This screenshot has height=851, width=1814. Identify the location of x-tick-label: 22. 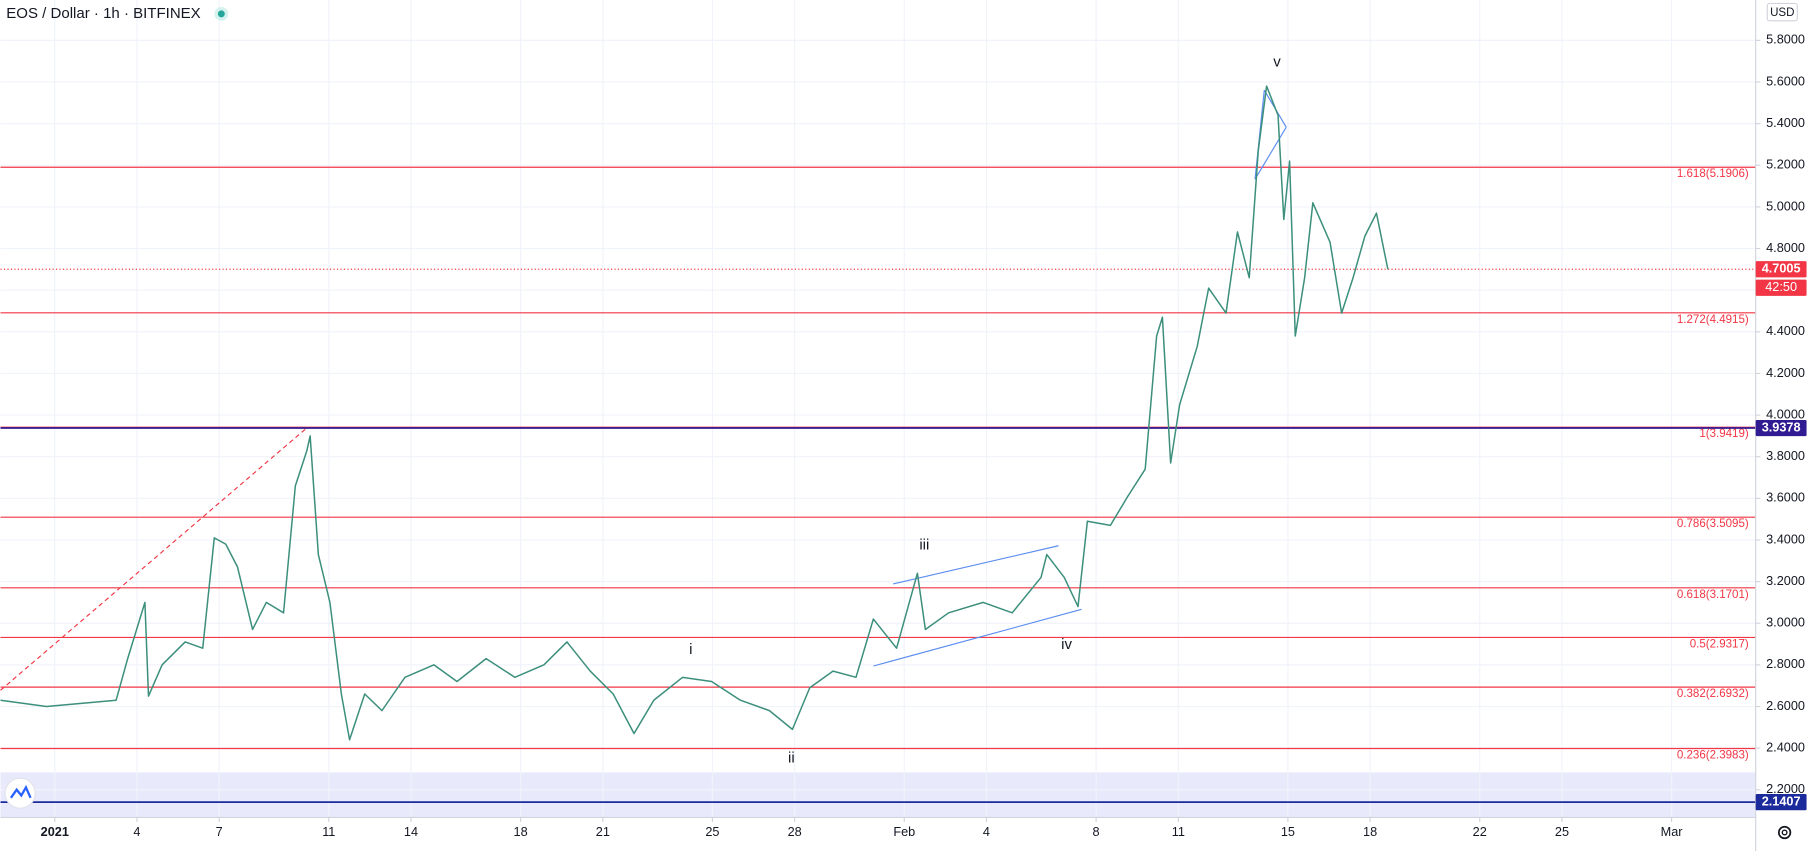
(1480, 831).